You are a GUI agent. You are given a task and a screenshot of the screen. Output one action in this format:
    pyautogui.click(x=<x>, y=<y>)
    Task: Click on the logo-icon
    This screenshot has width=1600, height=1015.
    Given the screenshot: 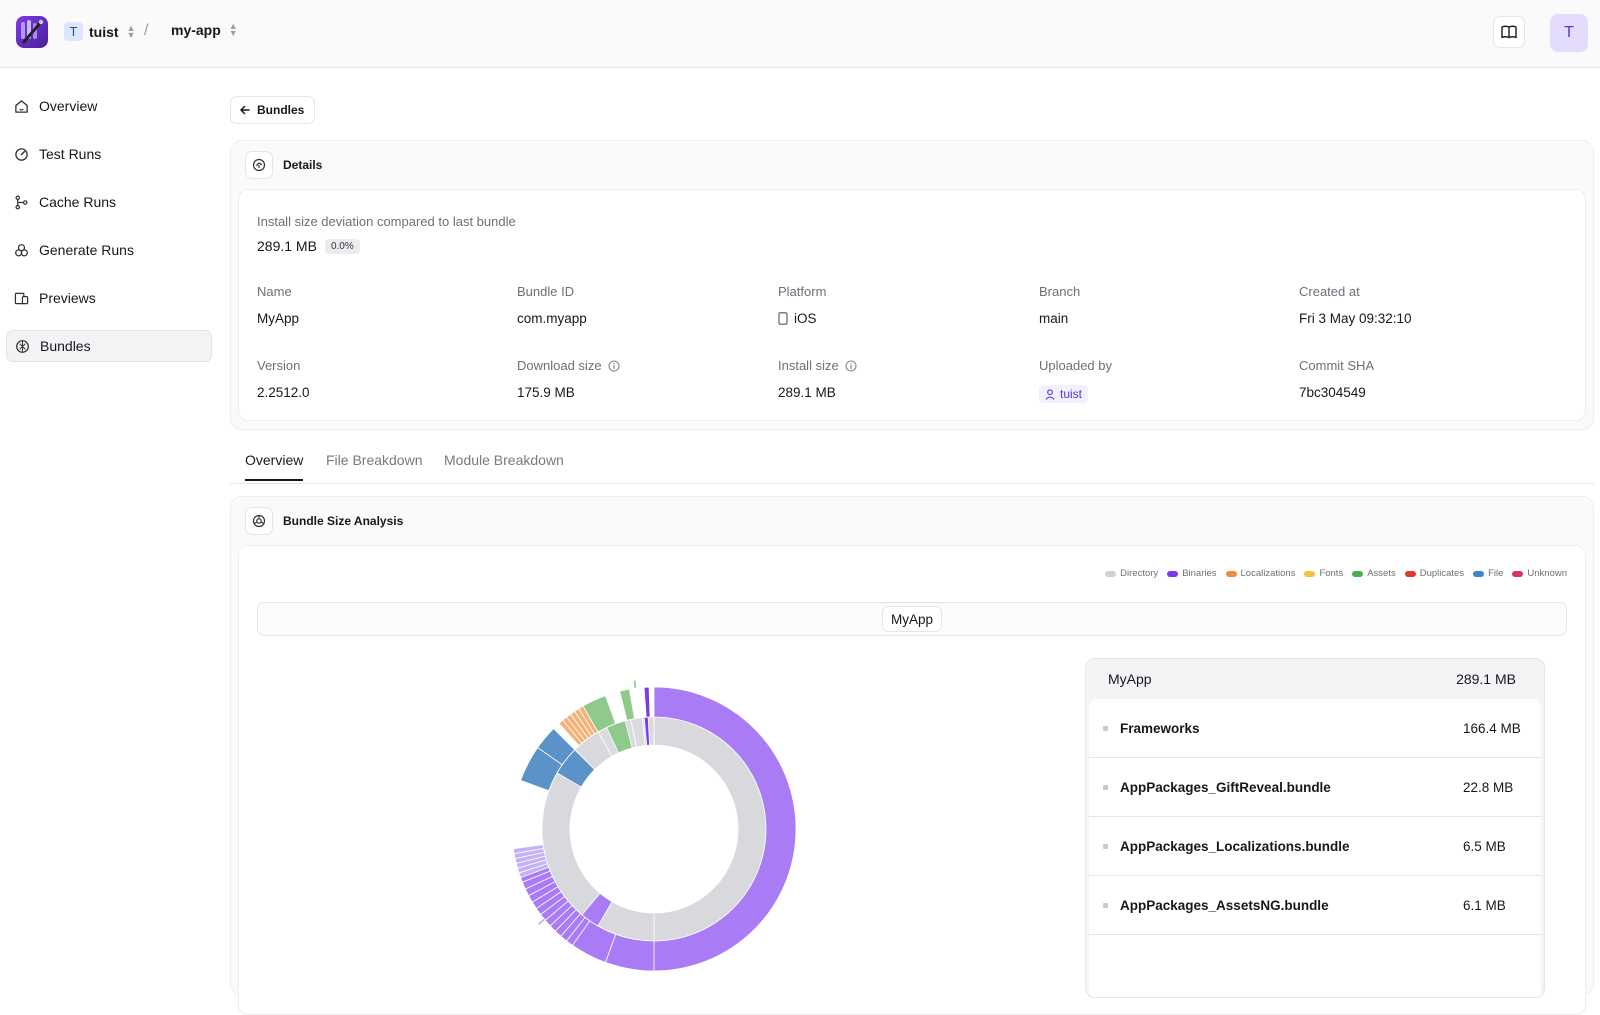 What is the action you would take?
    pyautogui.click(x=32, y=31)
    